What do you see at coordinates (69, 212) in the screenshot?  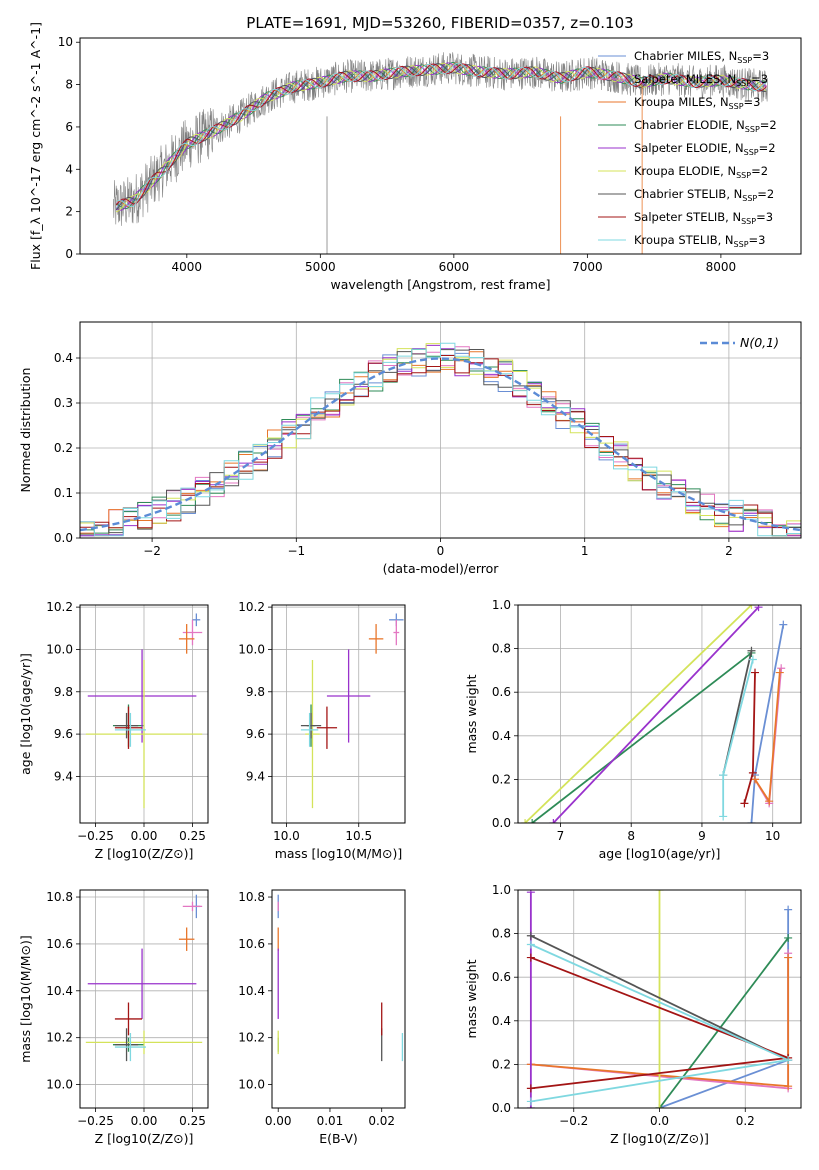 I see `spectrum-ytick-label-1: 2` at bounding box center [69, 212].